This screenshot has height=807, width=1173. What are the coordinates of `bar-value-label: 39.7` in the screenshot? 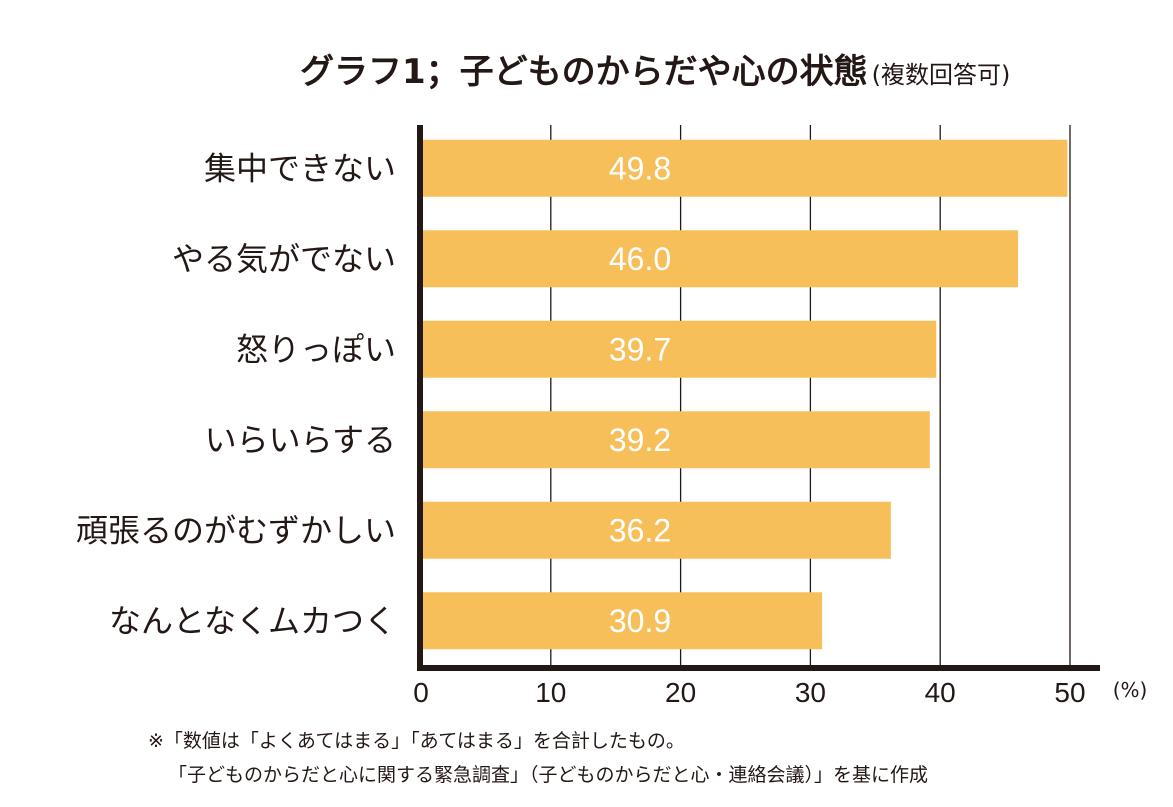 It's located at (640, 349).